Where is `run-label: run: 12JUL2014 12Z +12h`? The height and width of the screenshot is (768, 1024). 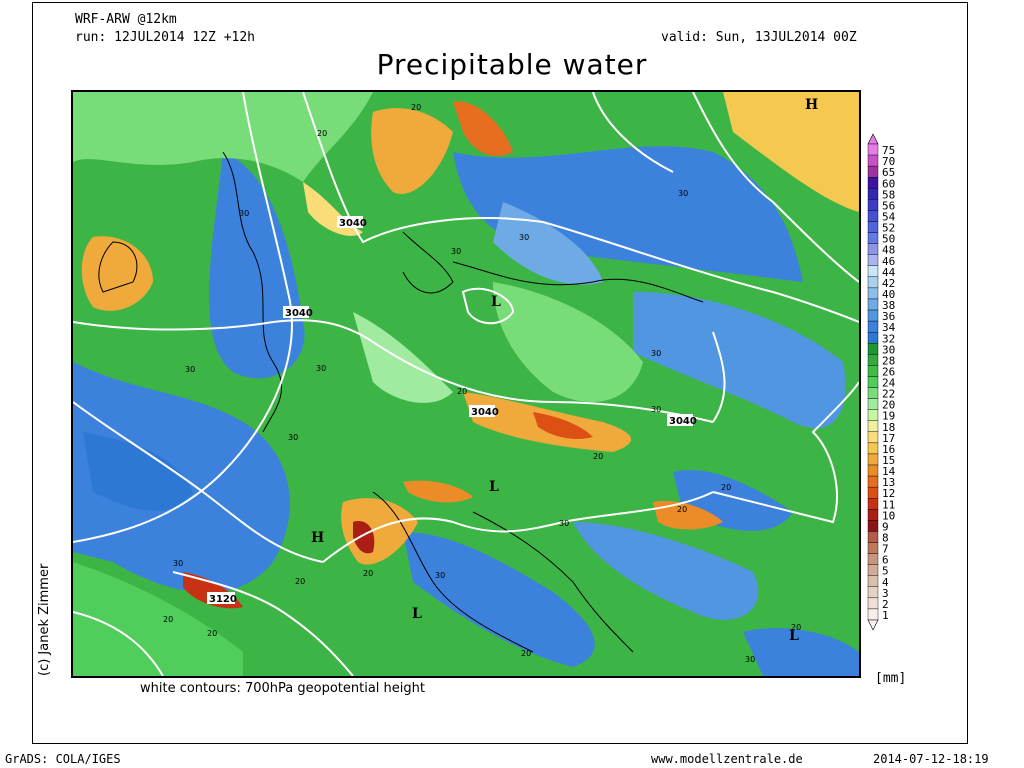
run-label: run: 12JUL2014 12Z +12h is located at coordinates (165, 37).